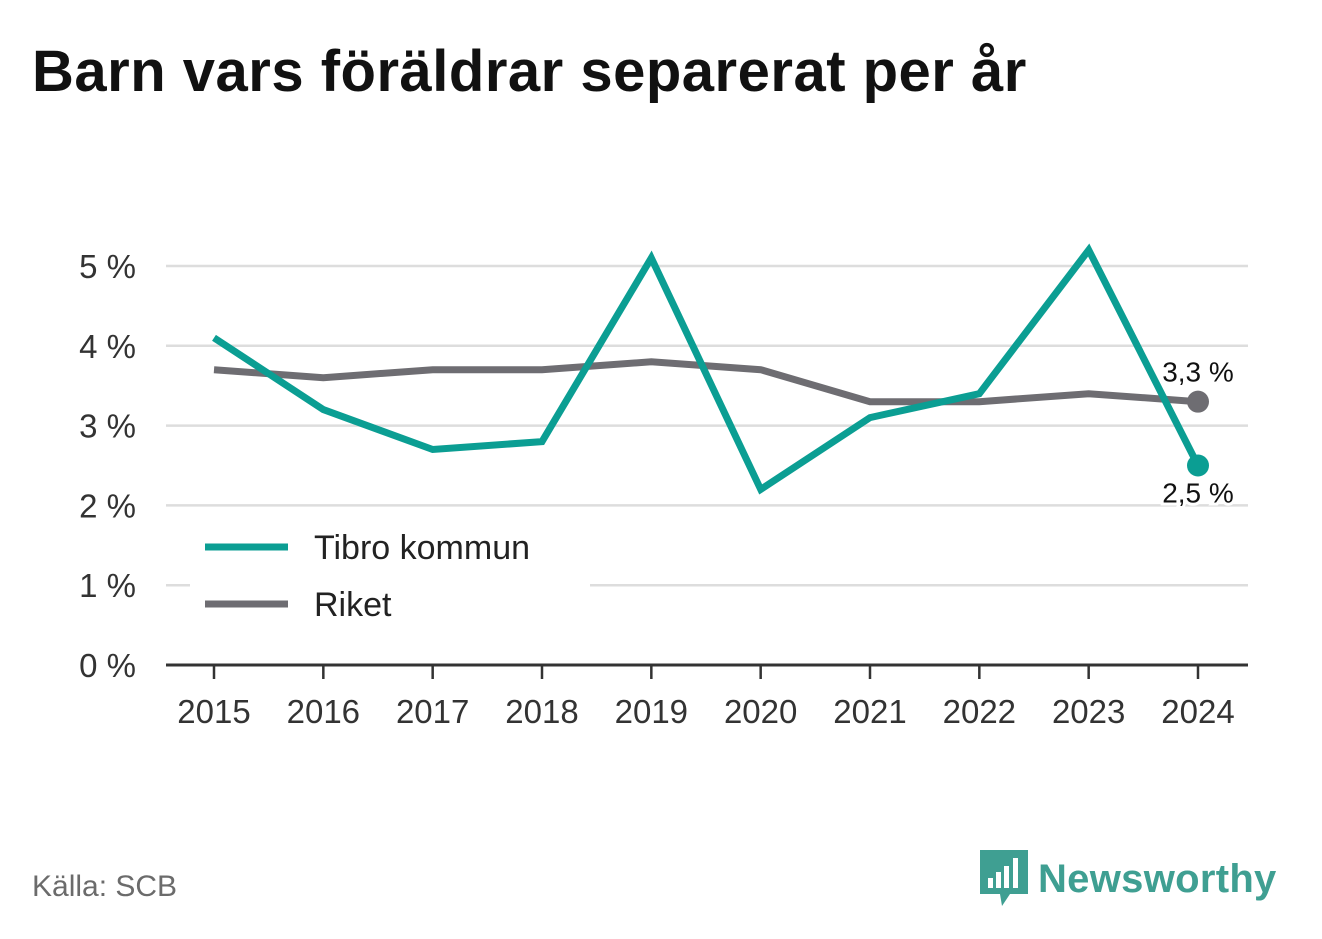  I want to click on y-tick-label: 4 %, so click(107, 346).